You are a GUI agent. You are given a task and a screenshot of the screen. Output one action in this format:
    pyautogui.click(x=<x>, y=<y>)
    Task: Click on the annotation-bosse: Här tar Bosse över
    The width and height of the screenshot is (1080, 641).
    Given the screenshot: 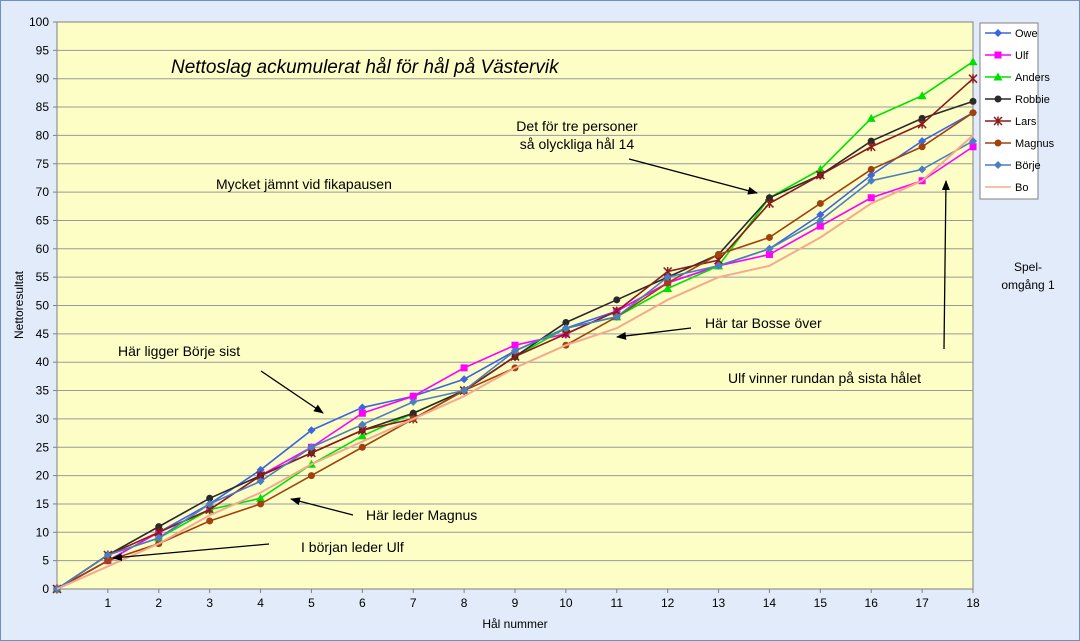 What is the action you would take?
    pyautogui.click(x=719, y=327)
    